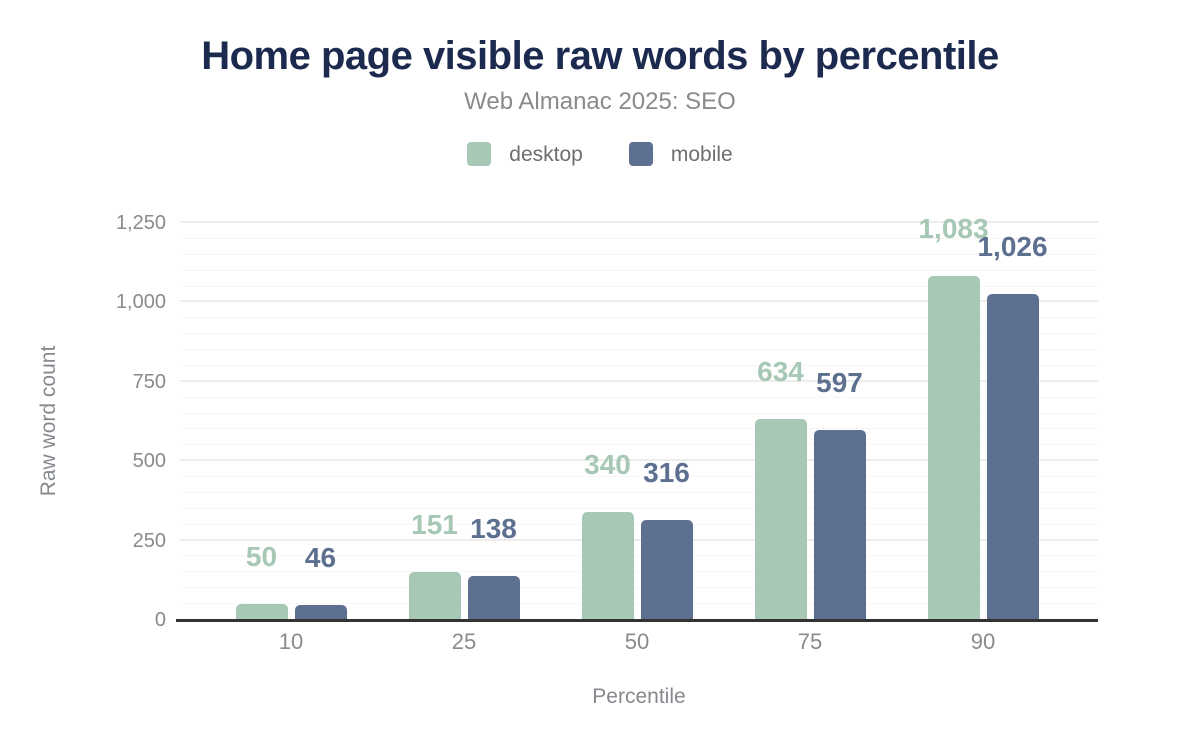 The height and width of the screenshot is (742, 1200). Describe the element at coordinates (666, 472) in the screenshot. I see `value-label-mobile-p50: 316` at that location.